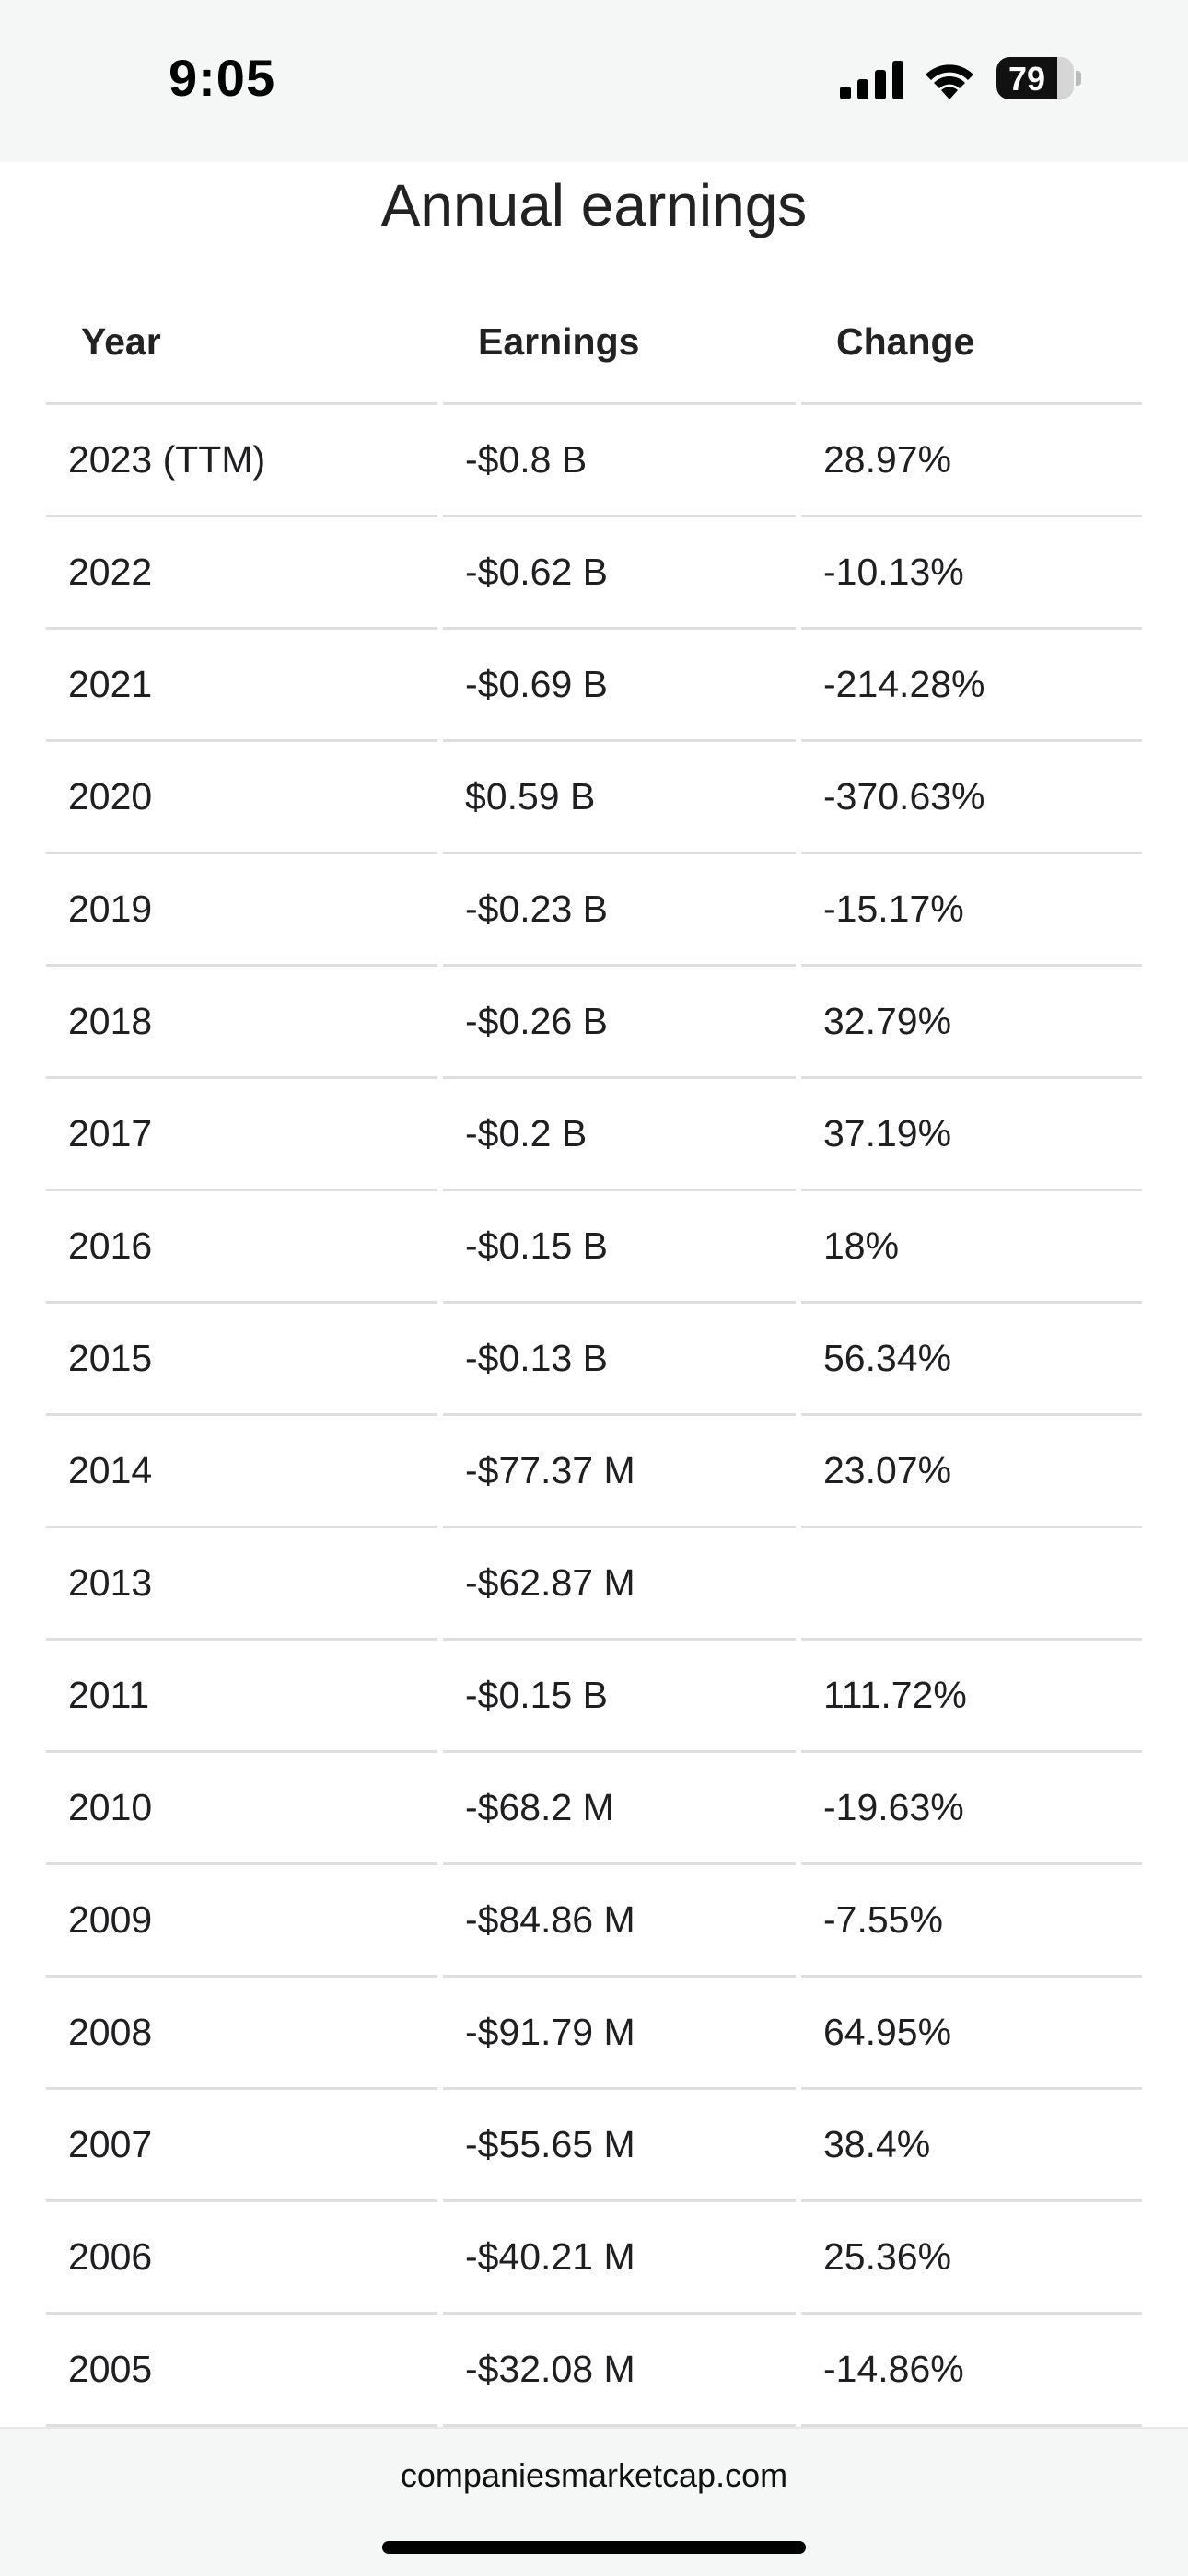 This screenshot has width=1188, height=2576. I want to click on status-time: 9:05, so click(222, 78).